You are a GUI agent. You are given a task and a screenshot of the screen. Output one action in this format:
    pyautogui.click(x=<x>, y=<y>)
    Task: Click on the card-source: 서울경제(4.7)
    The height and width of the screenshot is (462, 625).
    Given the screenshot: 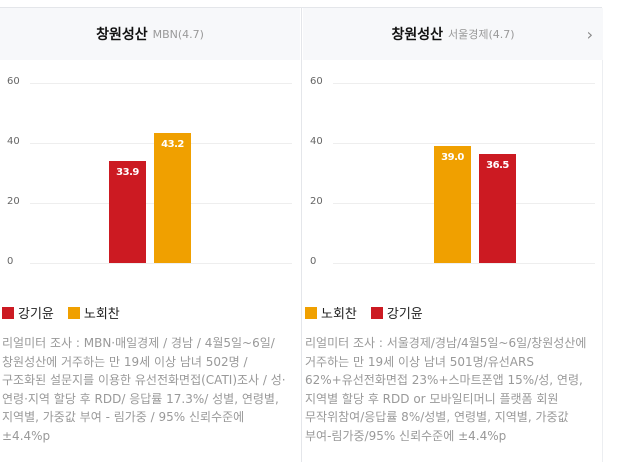 What is the action you would take?
    pyautogui.click(x=481, y=34)
    